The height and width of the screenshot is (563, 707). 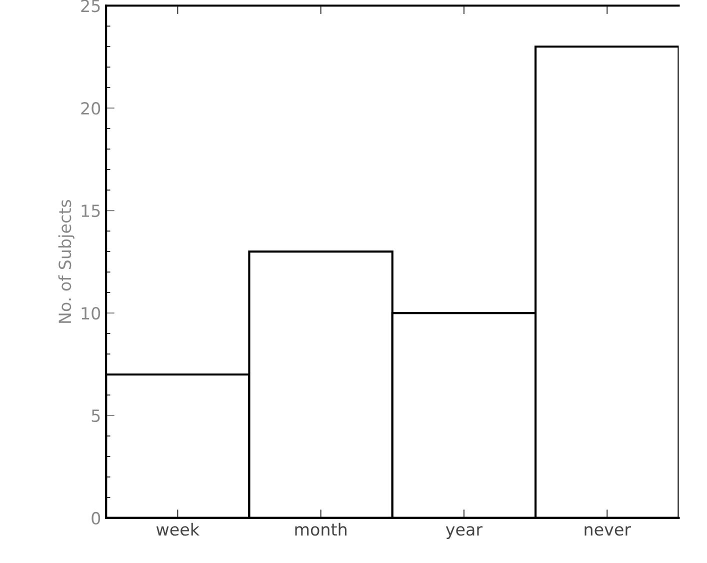 What do you see at coordinates (96, 518) in the screenshot?
I see `y-tick-label: 0` at bounding box center [96, 518].